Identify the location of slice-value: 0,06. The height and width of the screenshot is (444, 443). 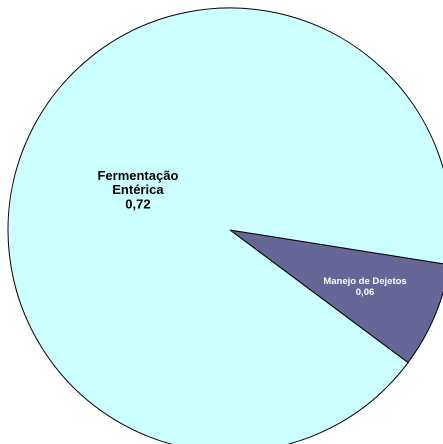
(365, 292).